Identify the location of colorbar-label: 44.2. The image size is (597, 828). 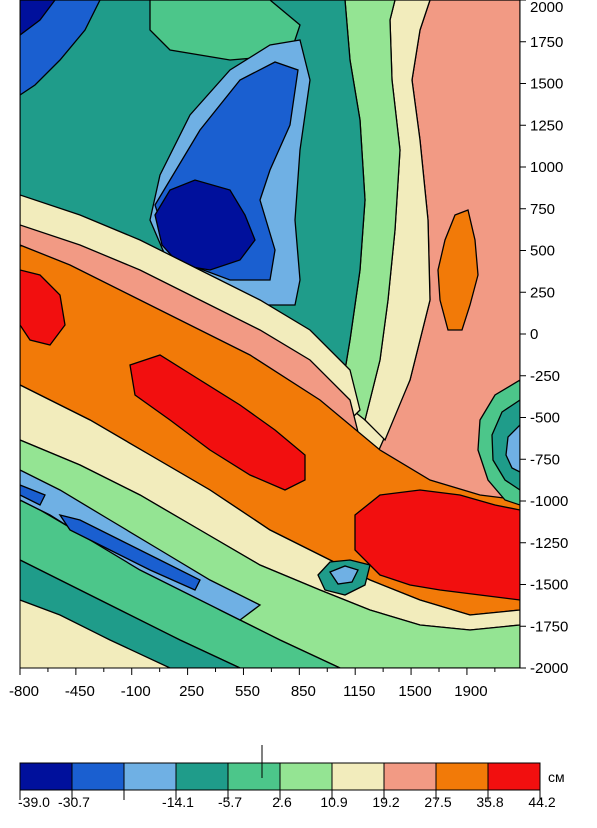
(541, 802).